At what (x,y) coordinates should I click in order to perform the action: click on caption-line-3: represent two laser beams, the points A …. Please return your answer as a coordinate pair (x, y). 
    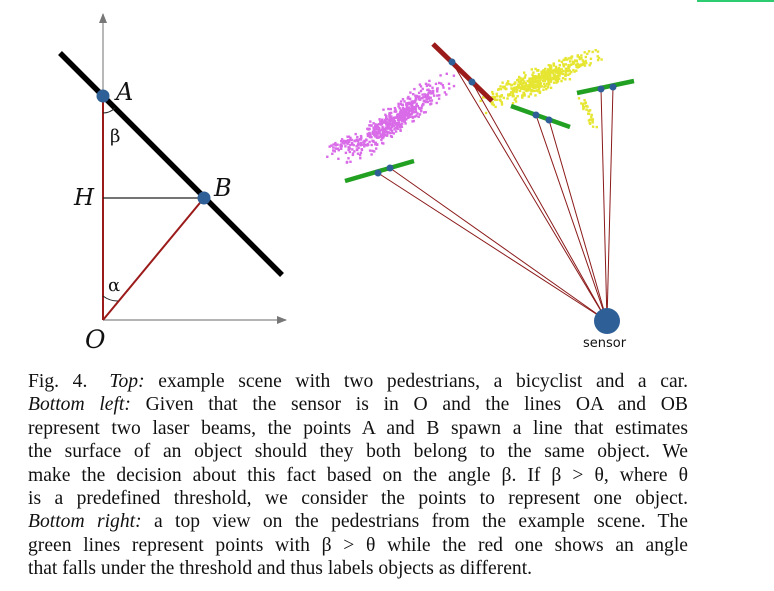
    Looking at the image, I should click on (358, 428).